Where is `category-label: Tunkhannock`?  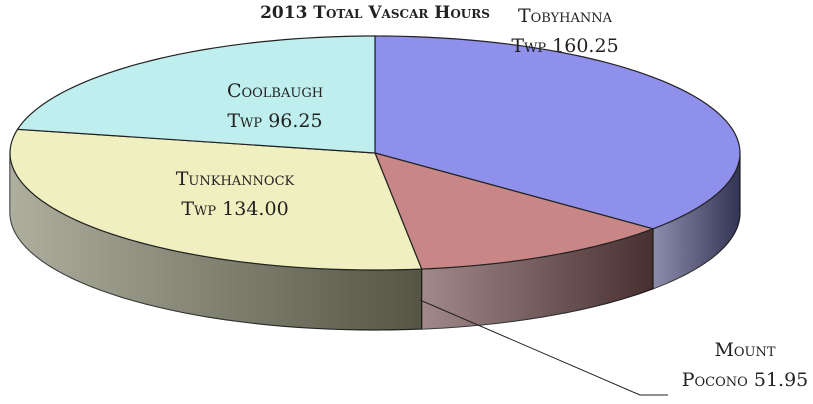 category-label: Tunkhannock is located at coordinates (235, 179).